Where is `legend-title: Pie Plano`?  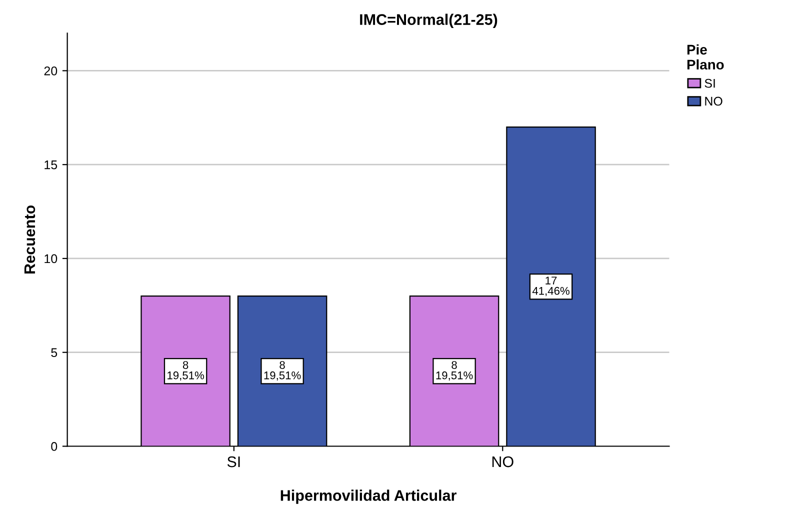
legend-title: Pie Plano is located at coordinates (705, 57).